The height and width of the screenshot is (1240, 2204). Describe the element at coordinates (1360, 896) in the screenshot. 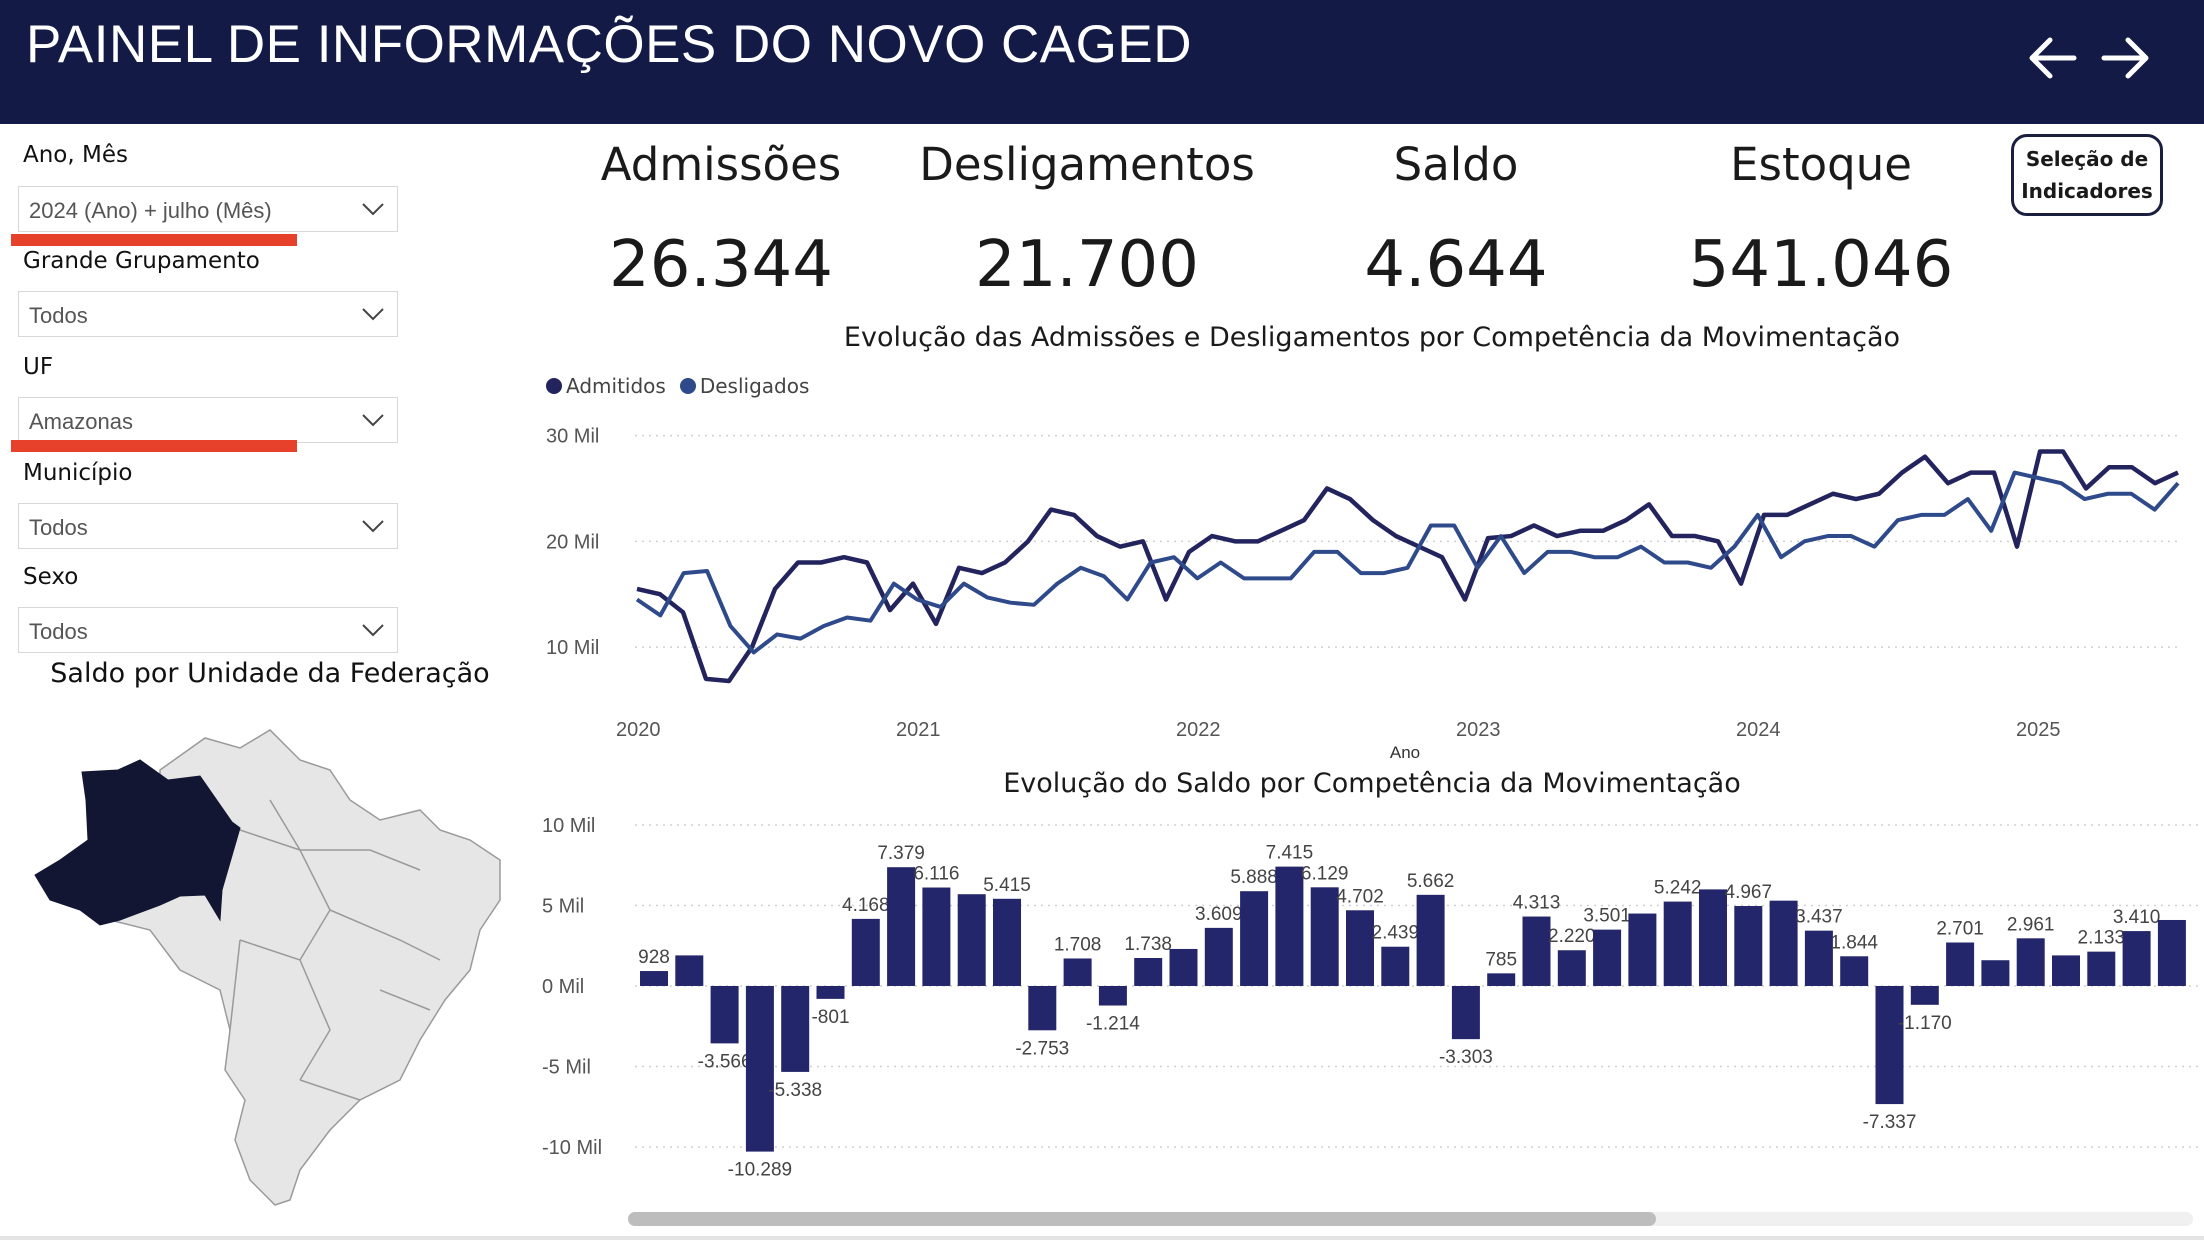

I see `bar-data-label: 4.702` at that location.